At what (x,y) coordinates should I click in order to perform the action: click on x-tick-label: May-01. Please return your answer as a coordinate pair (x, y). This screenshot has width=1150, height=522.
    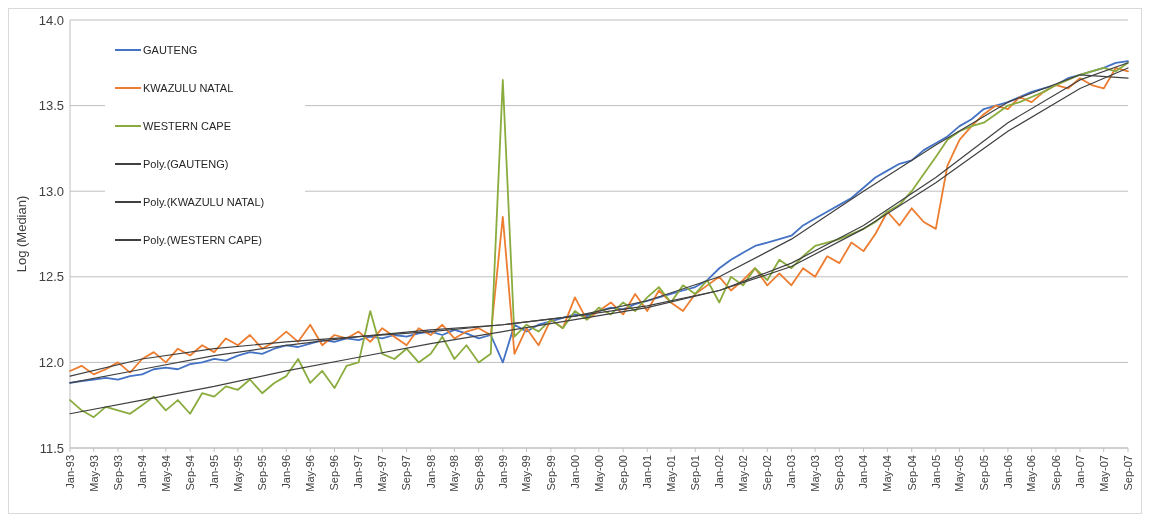
    Looking at the image, I should click on (670, 473).